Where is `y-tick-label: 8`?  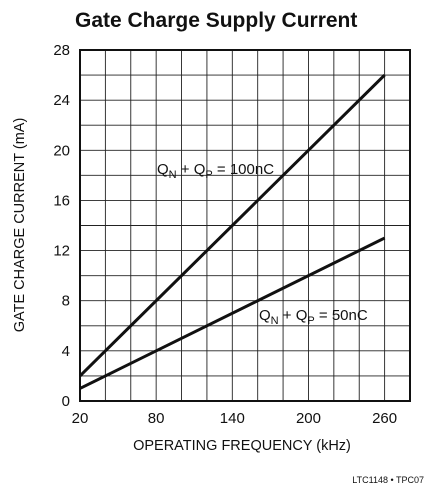 y-tick-label: 8 is located at coordinates (66, 301).